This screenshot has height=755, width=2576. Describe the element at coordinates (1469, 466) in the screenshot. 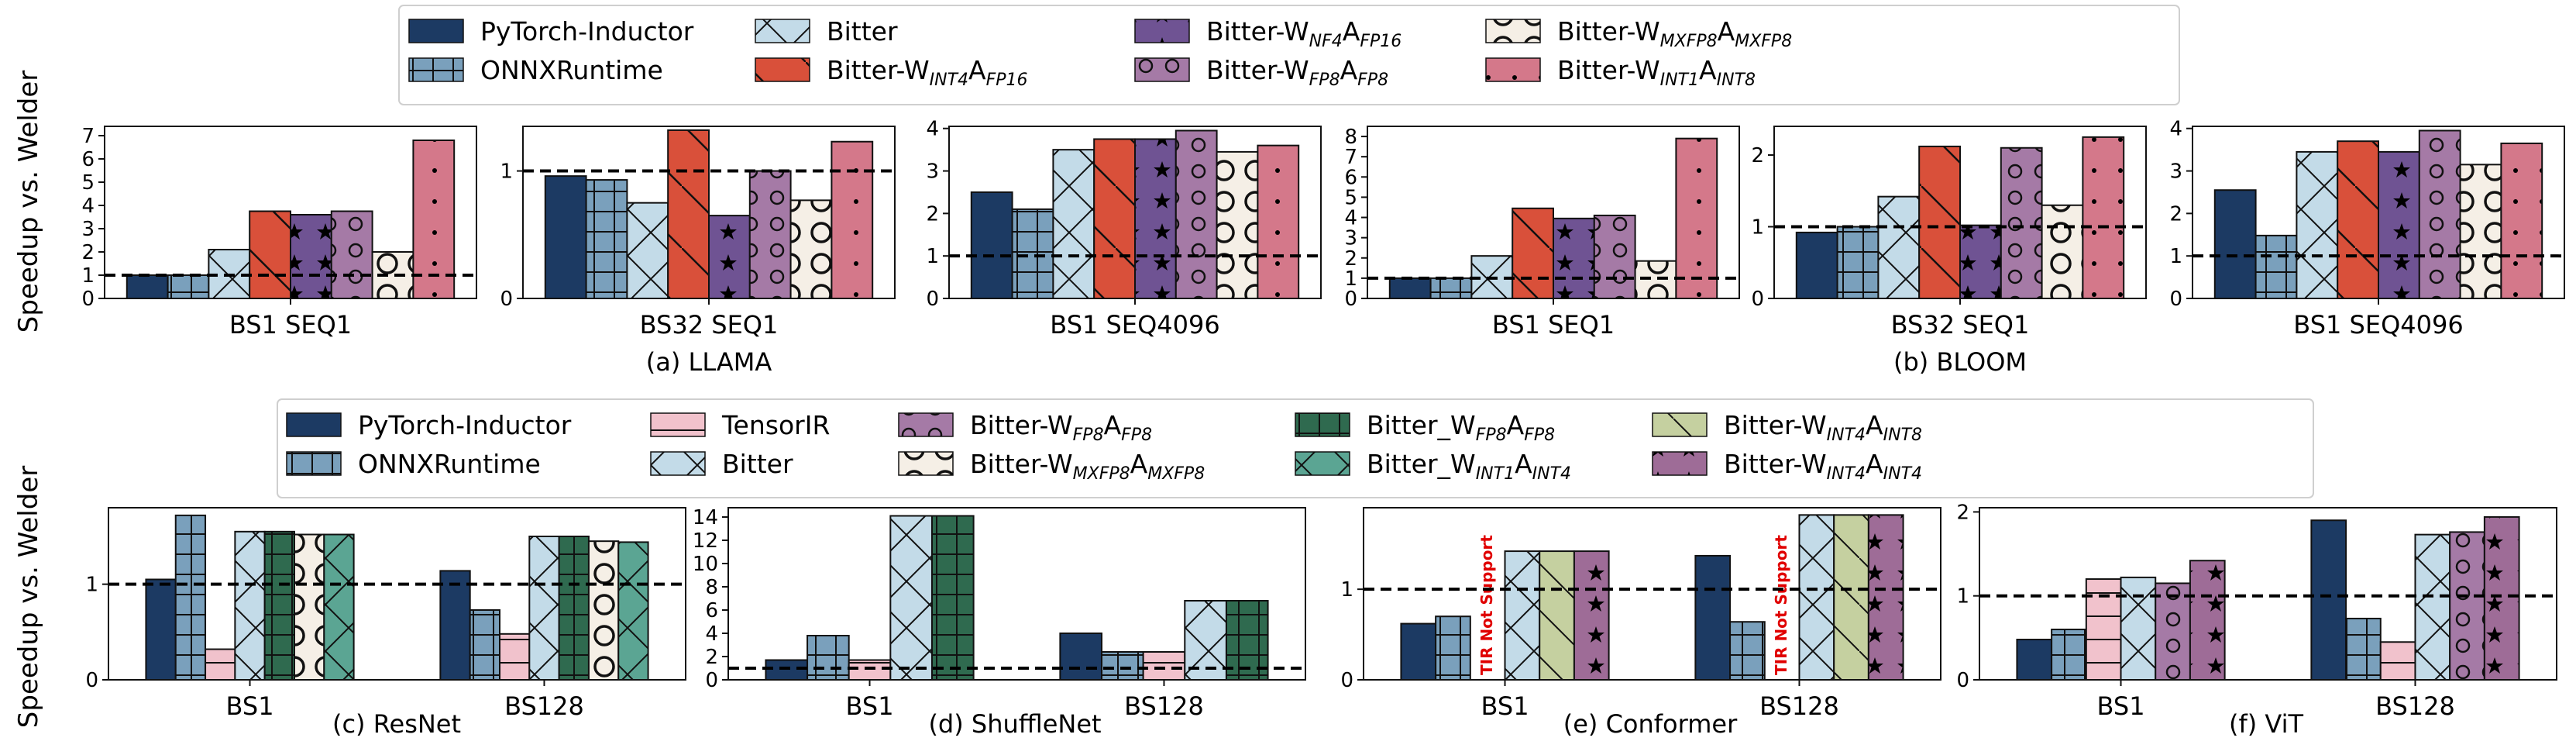

I see `legend-label: Bitter_WINT1AINT4` at that location.